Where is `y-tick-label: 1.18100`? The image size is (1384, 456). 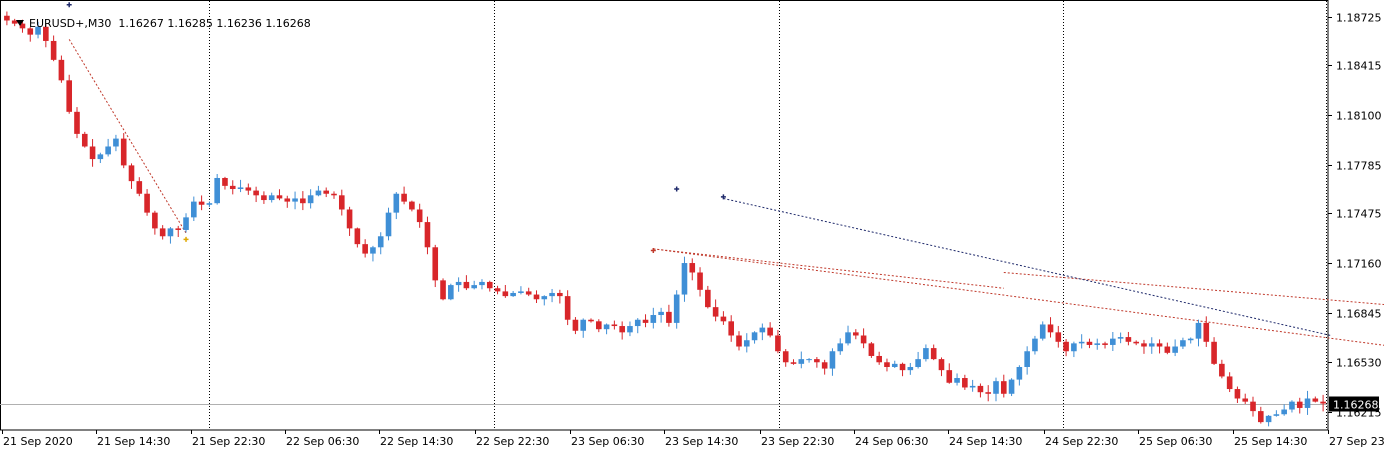
y-tick-label: 1.18100 is located at coordinates (1359, 116).